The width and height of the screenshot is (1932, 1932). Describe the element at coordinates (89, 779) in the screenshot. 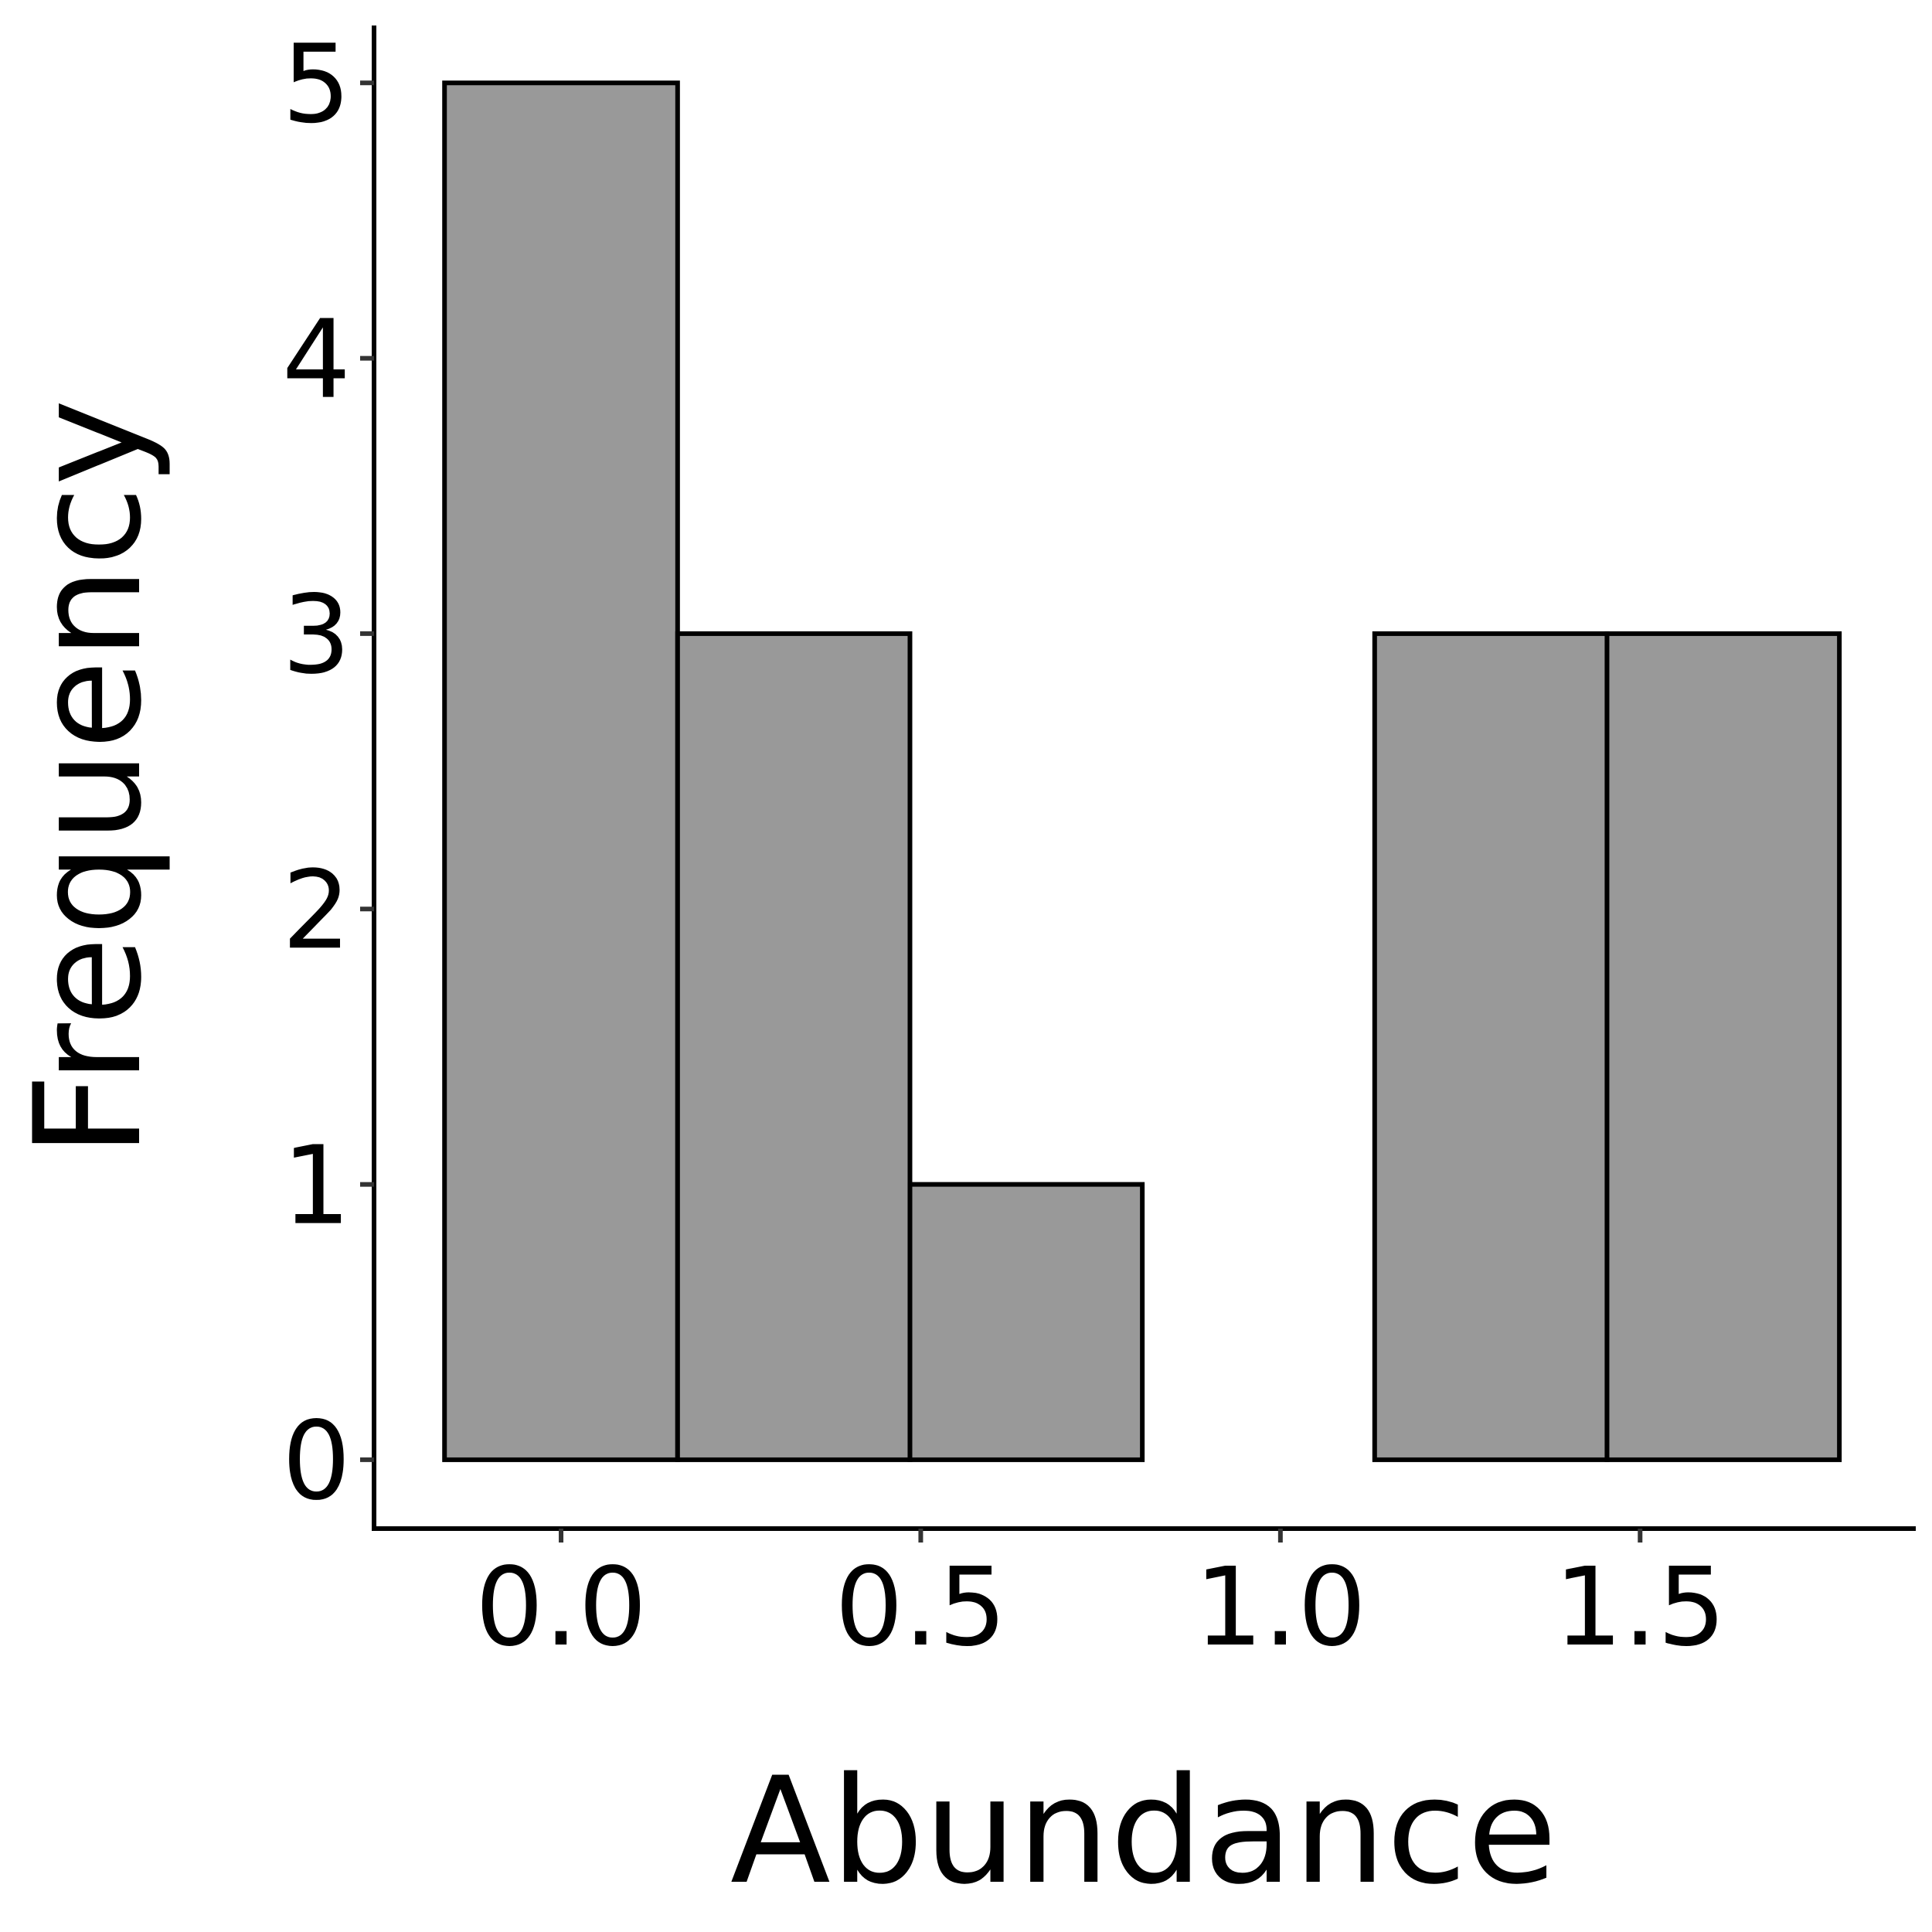

I see `y-axis-title: Frequency` at that location.